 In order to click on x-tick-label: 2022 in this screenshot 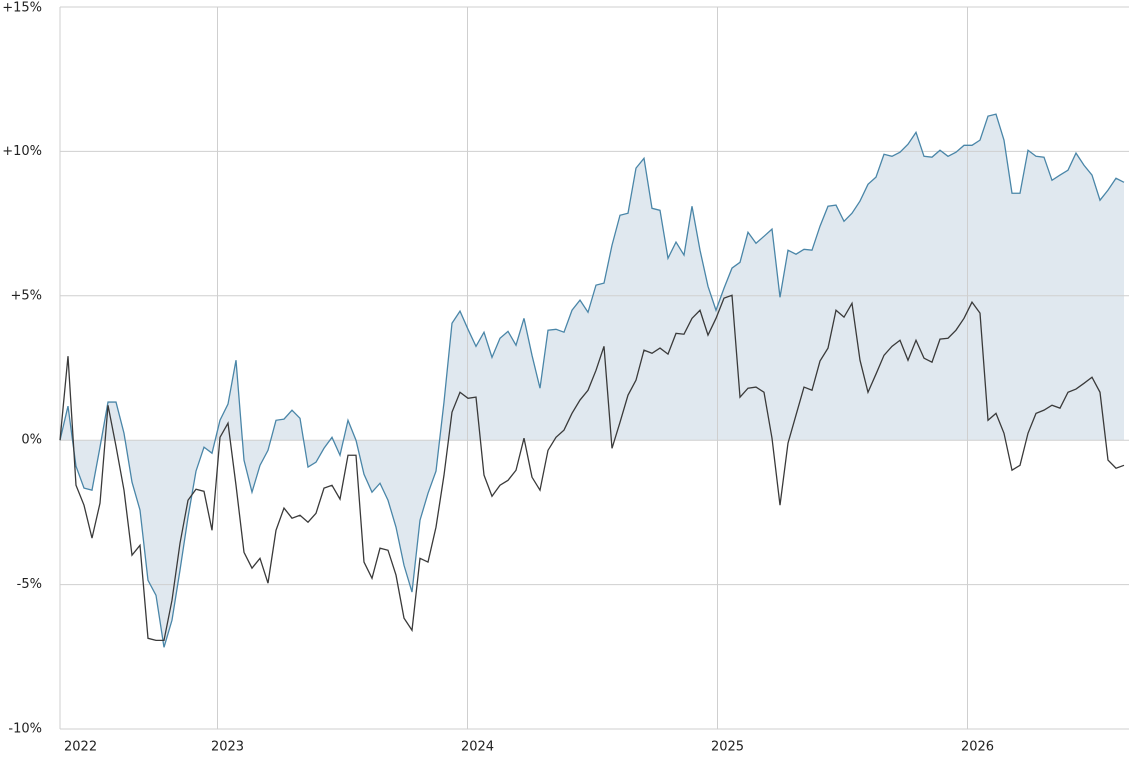, I will do `click(80, 747)`.